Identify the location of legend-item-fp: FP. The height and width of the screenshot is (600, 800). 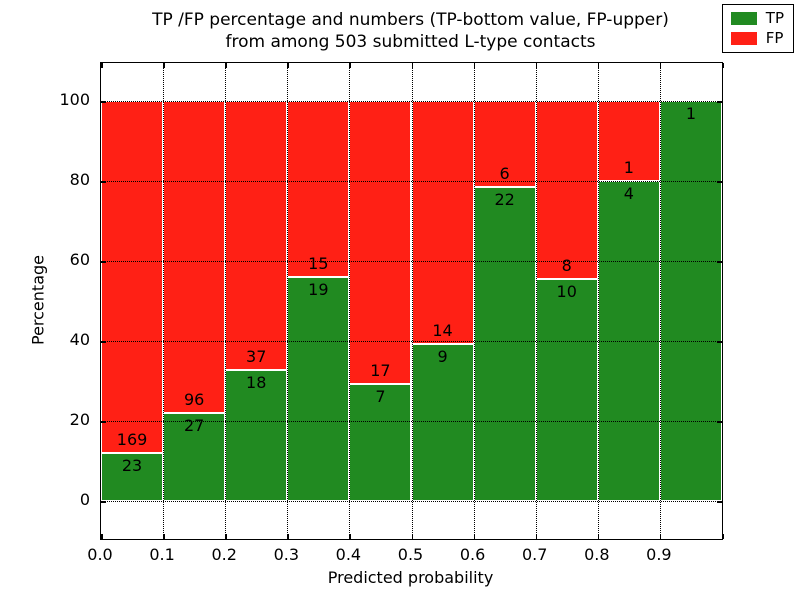
(757, 38).